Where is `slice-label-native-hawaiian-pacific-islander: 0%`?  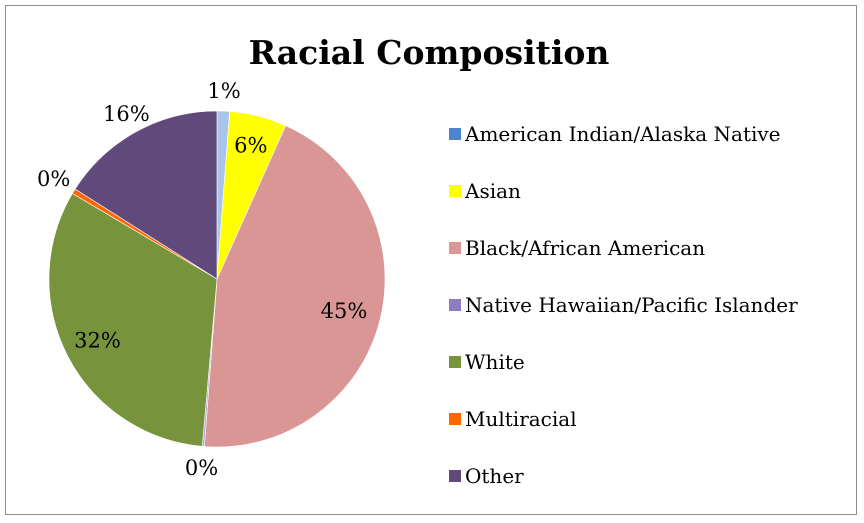 slice-label-native-hawaiian-pacific-islander: 0% is located at coordinates (201, 468).